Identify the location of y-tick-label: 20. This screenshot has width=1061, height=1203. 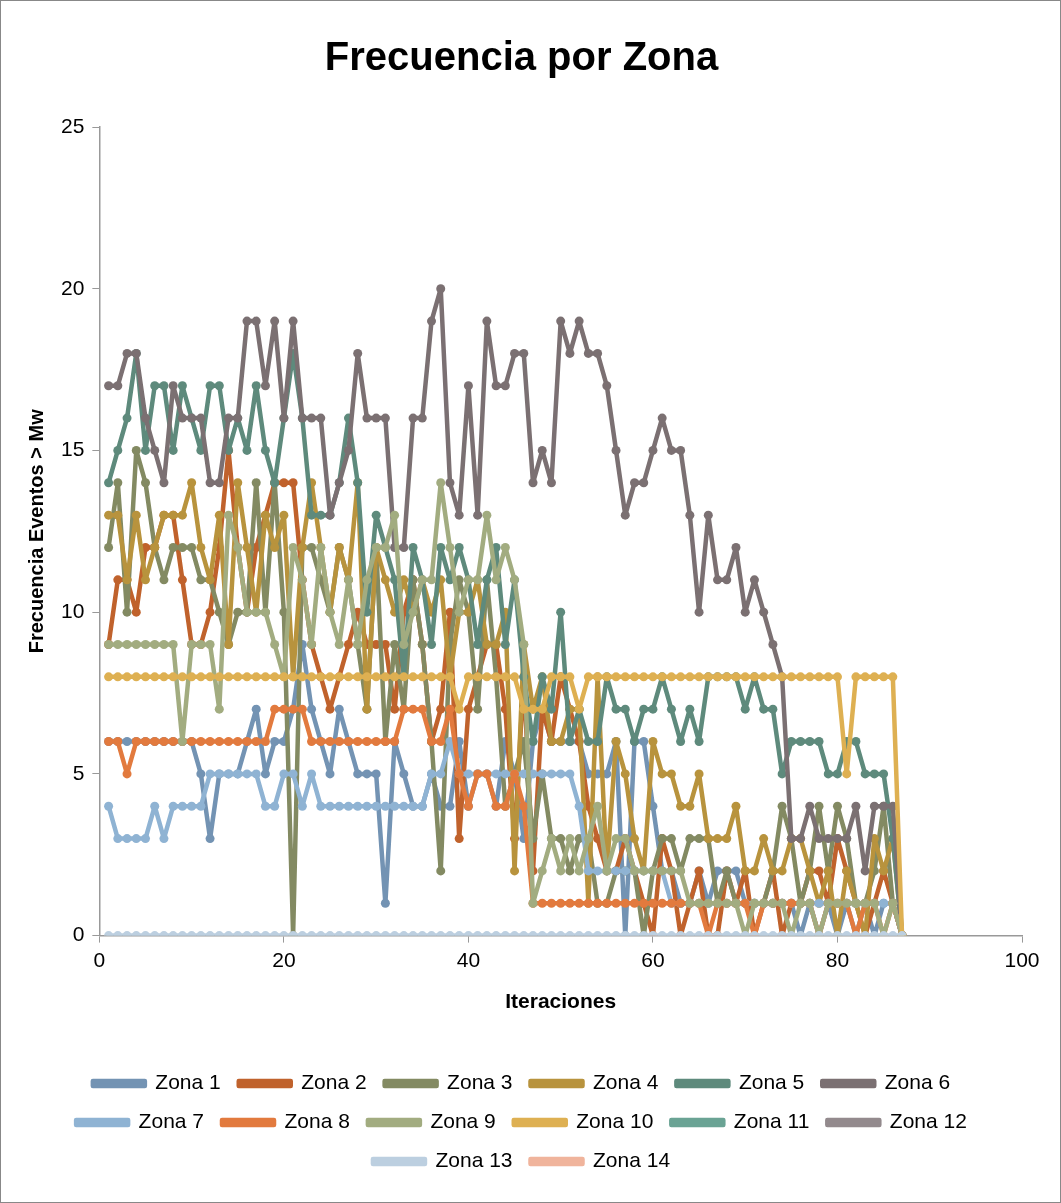
(73, 287).